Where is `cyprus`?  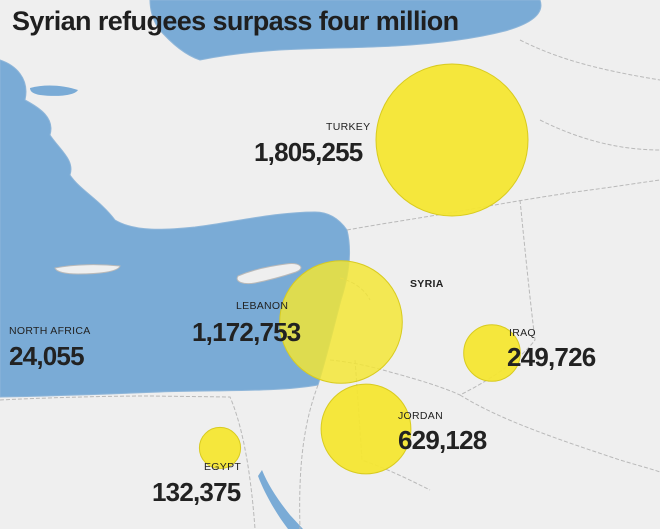 cyprus is located at coordinates (269, 274).